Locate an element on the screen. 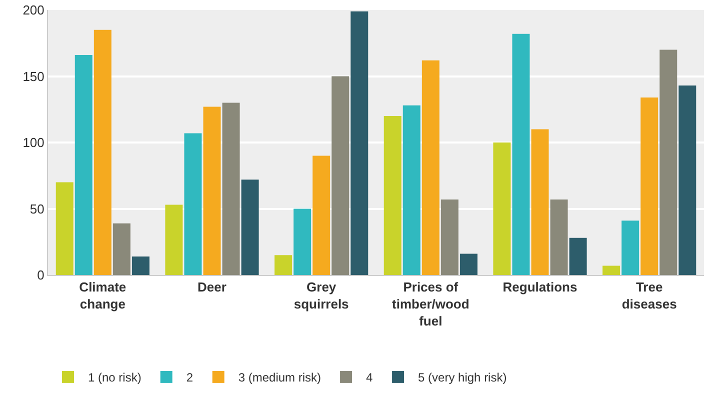  legend-label: 4 is located at coordinates (370, 377).